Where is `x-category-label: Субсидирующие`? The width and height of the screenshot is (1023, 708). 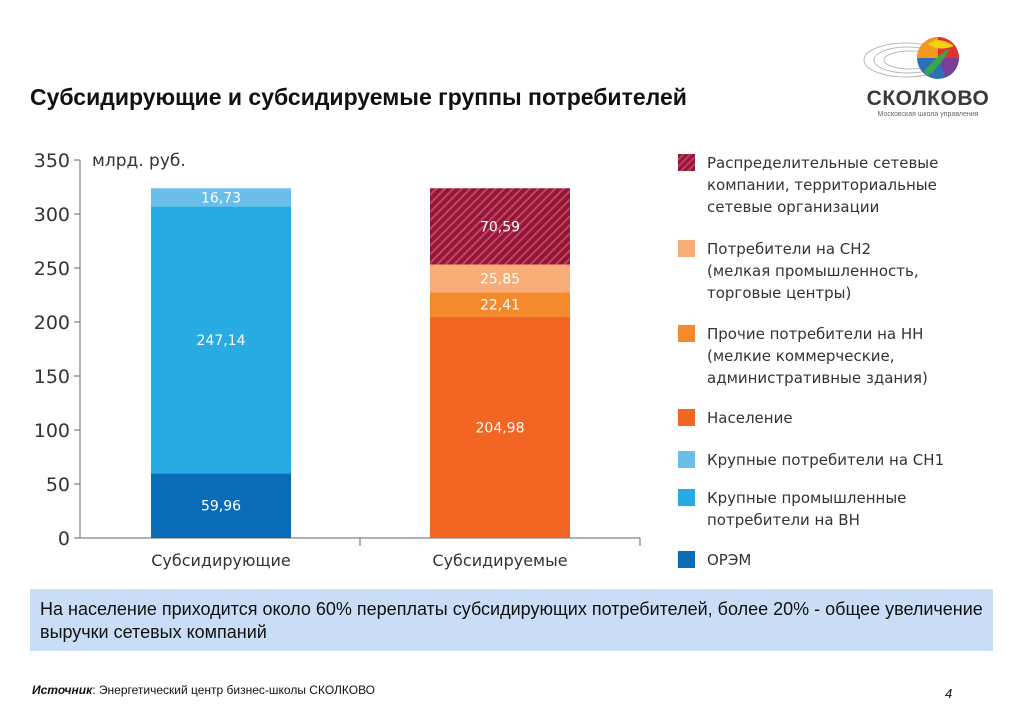
x-category-label: Субсидирующие is located at coordinates (221, 560).